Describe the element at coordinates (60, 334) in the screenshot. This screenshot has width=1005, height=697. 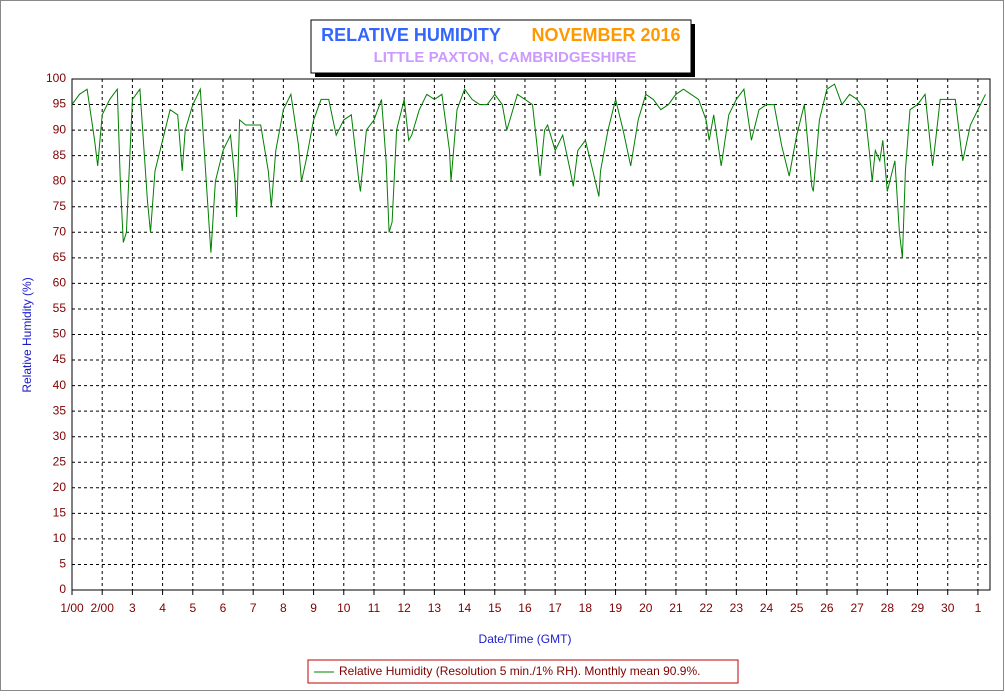
I see `y-tick-label: 50` at that location.